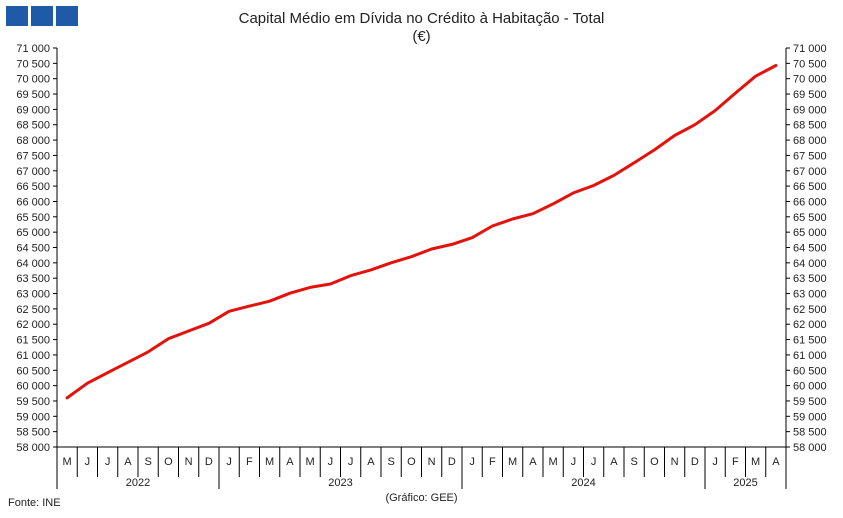  I want to click on y-tick-label-left: 58 500, so click(33, 433).